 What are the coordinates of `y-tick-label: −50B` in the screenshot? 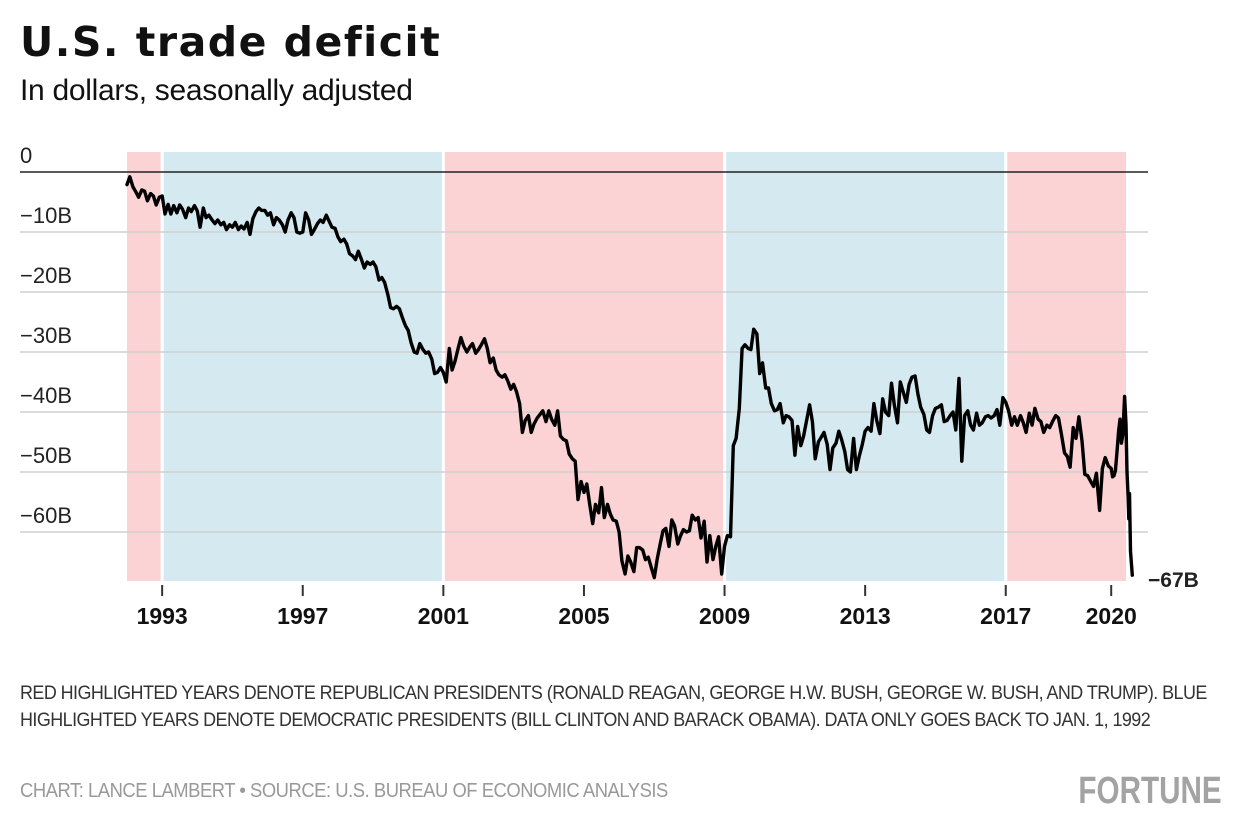 It's located at (46, 455).